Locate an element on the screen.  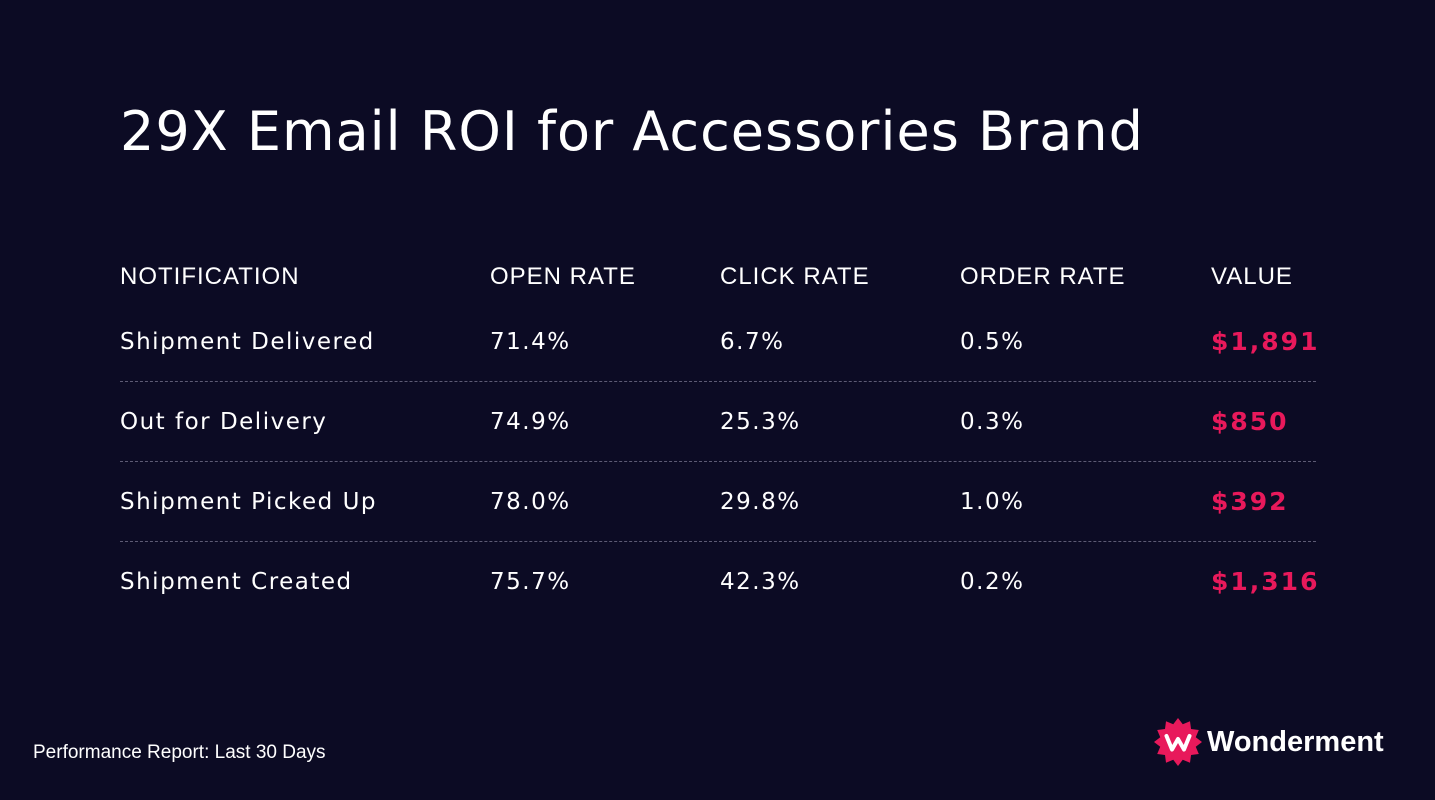
header-order-rate: ORDER RATE is located at coordinates (1043, 276).